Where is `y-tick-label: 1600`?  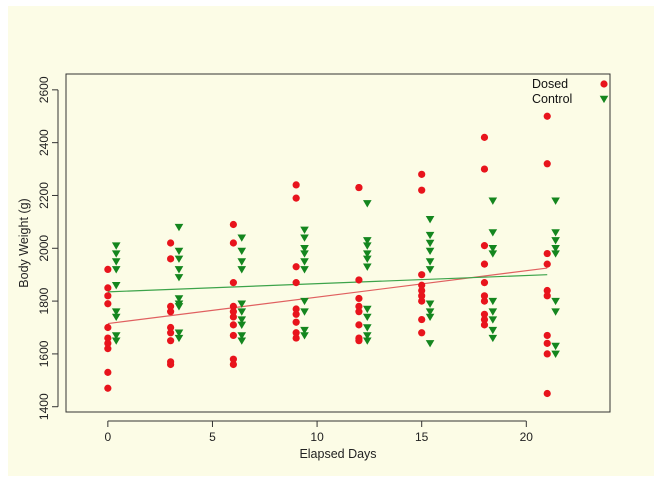 y-tick-label: 1600 is located at coordinates (44, 353).